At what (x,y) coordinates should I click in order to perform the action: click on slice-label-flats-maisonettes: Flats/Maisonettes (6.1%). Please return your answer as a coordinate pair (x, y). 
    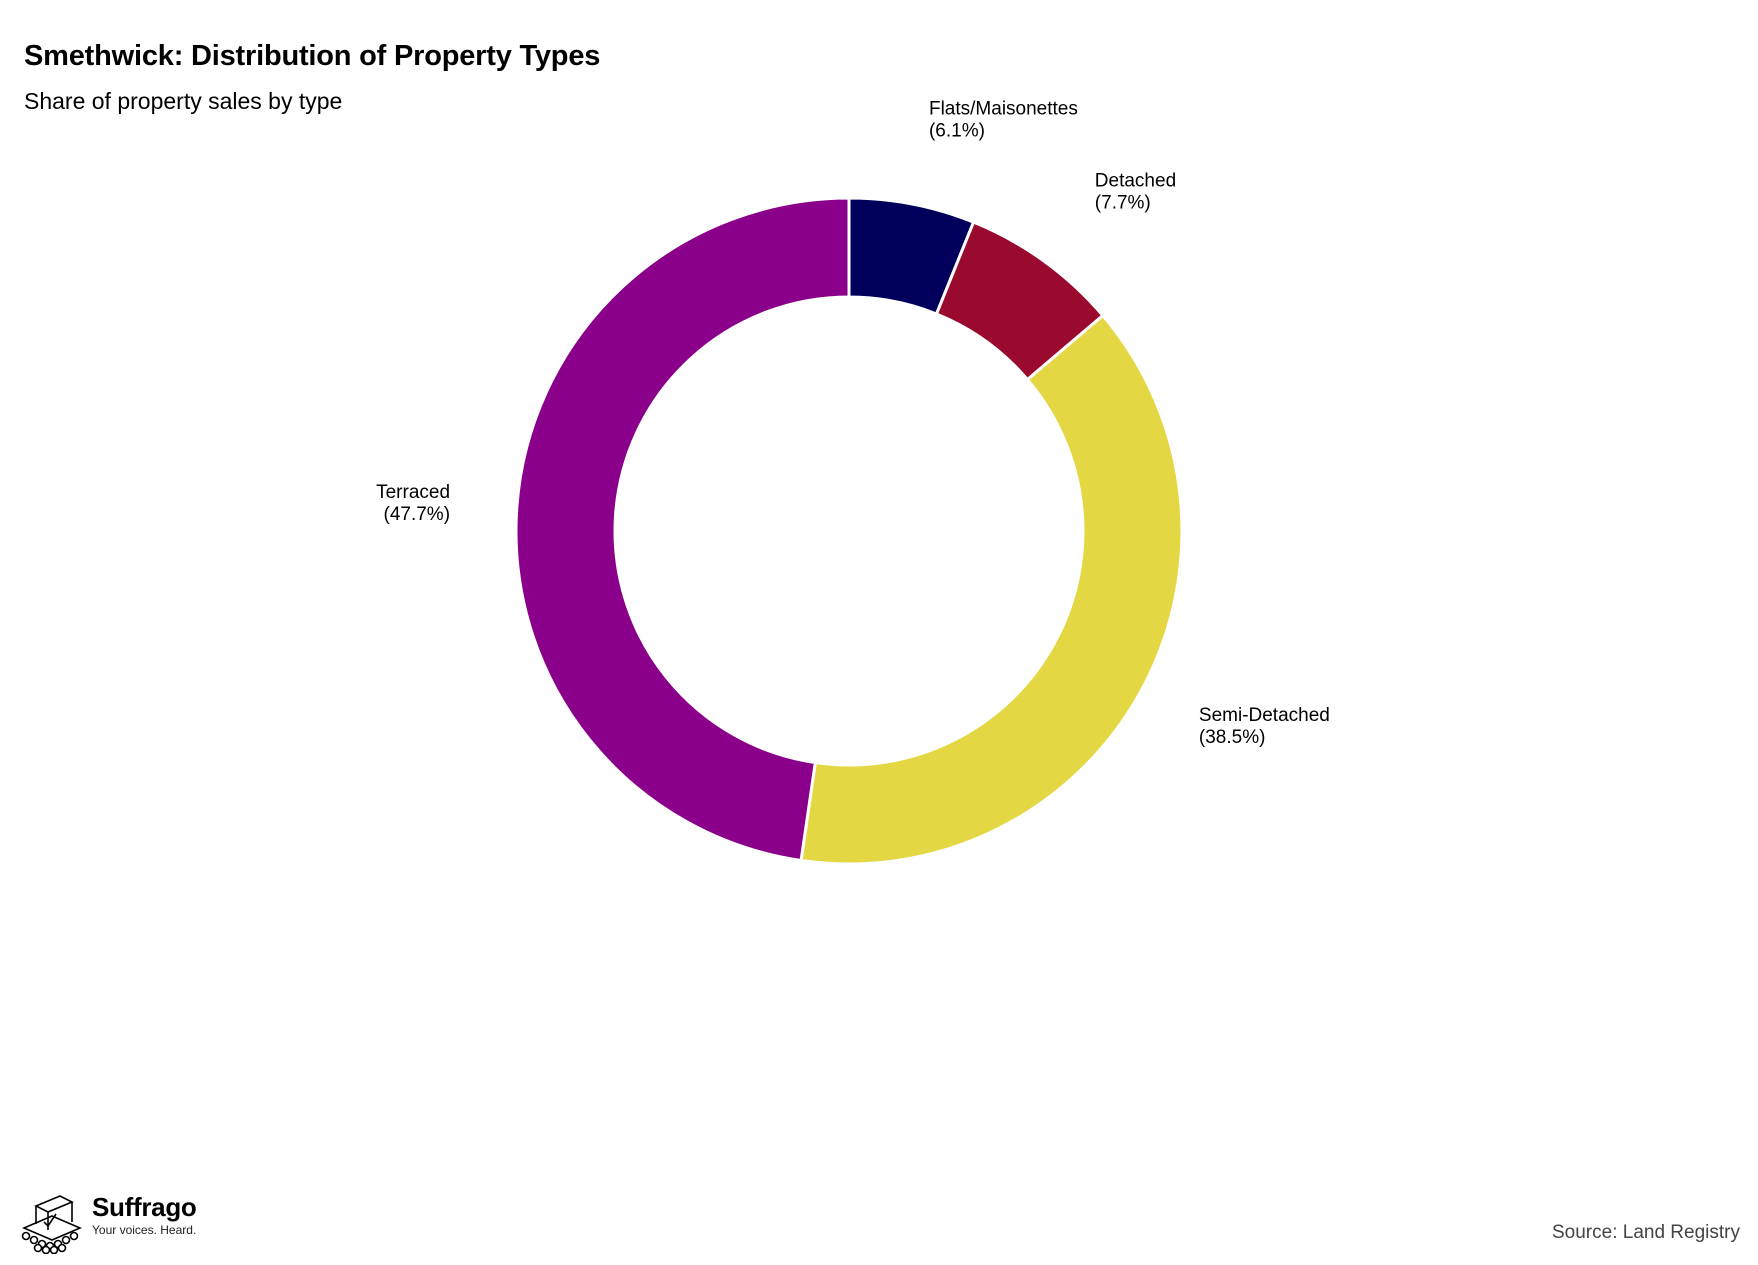
    Looking at the image, I should click on (1003, 120).